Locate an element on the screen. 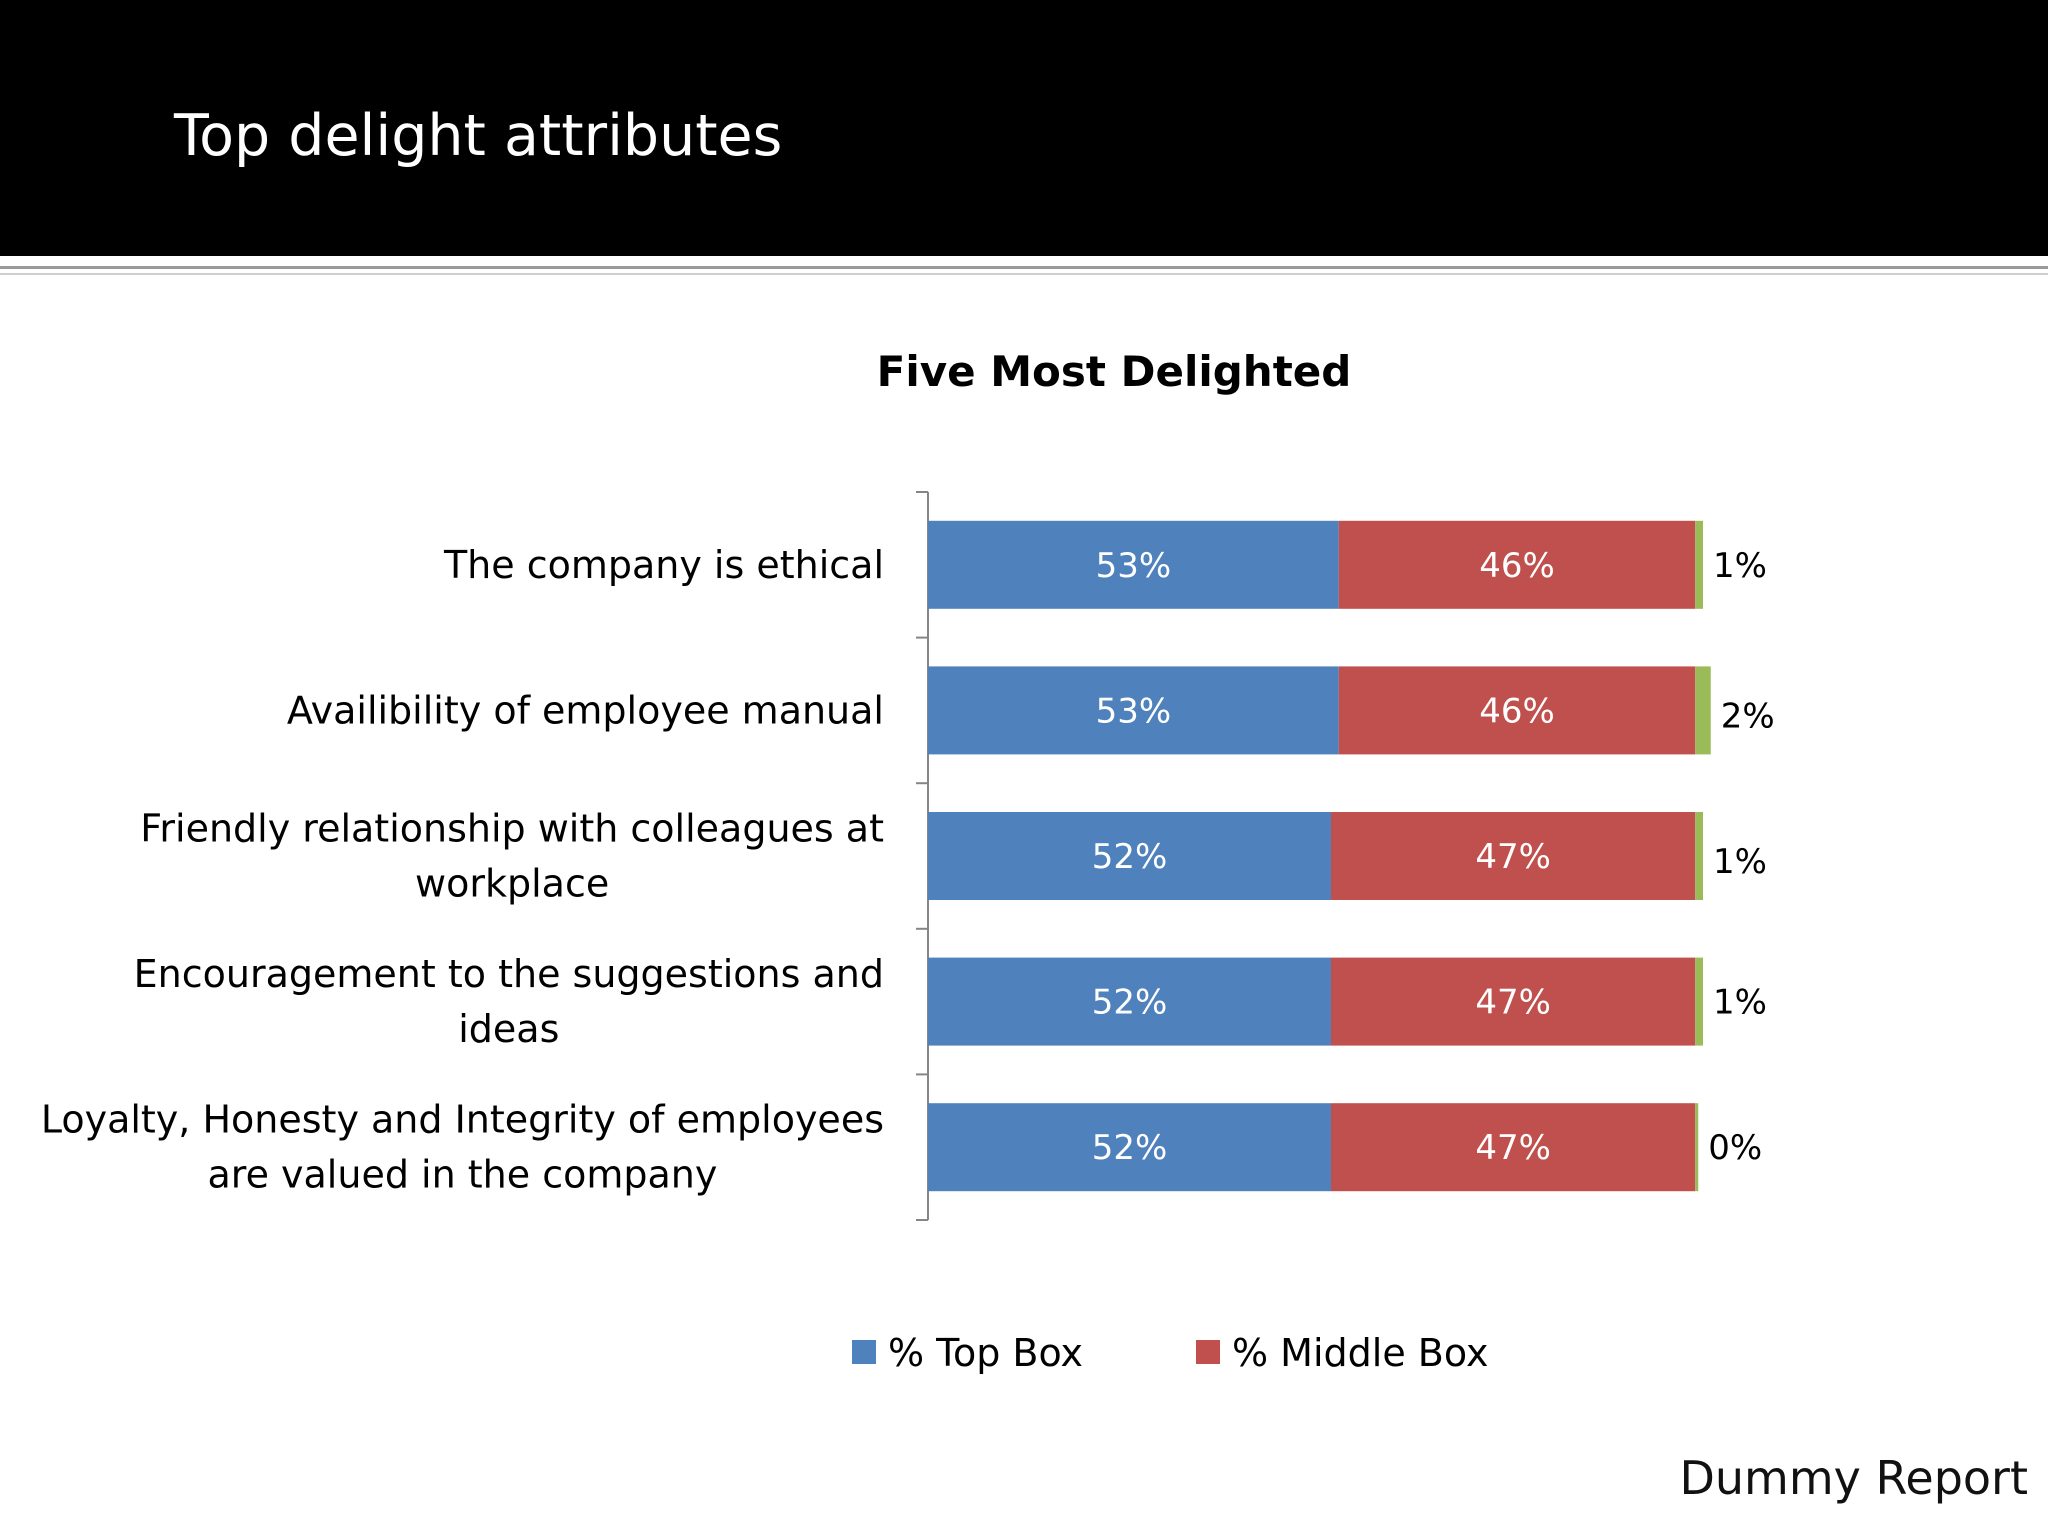  data-labels: 53% 46% 1% 53% 46% 2% 52% 47% 1% 52% 47% 1% 52% 47% 0% is located at coordinates (1433, 857).